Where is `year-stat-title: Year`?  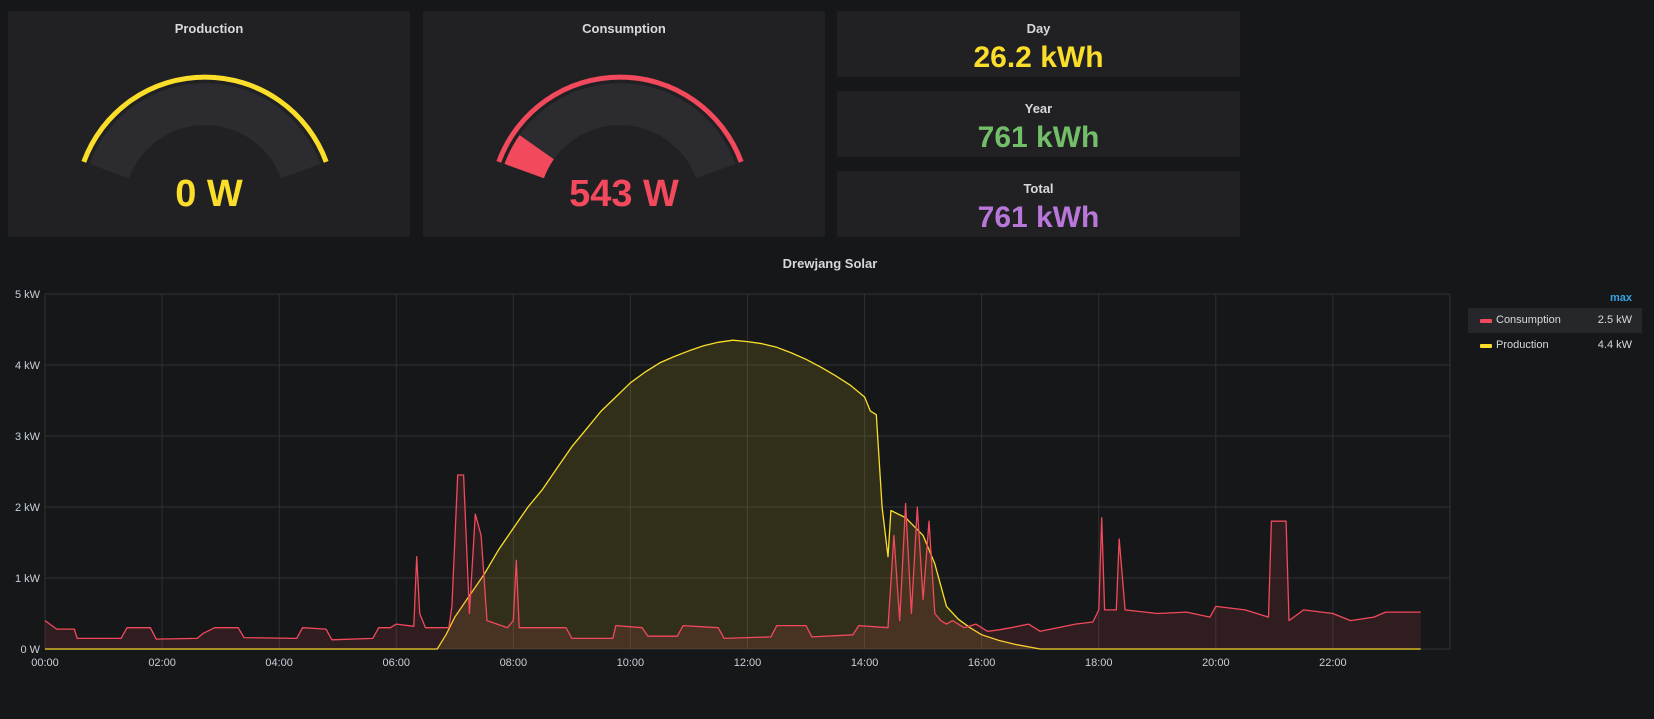 year-stat-title: Year is located at coordinates (1038, 108).